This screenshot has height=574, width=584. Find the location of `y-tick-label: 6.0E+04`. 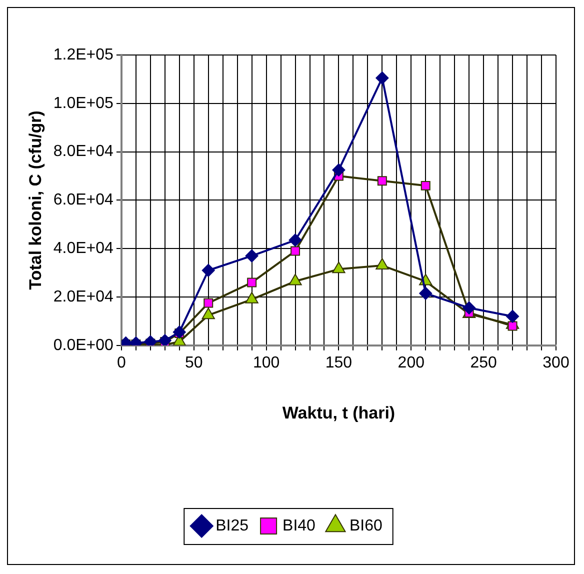

y-tick-label: 6.0E+04 is located at coordinates (83, 200).